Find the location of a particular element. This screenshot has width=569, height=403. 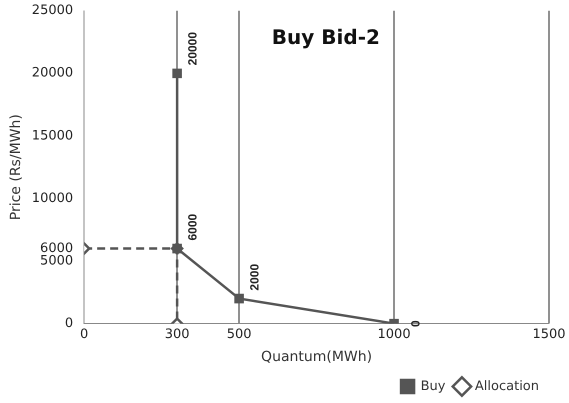

legend-label: Buy is located at coordinates (433, 386).